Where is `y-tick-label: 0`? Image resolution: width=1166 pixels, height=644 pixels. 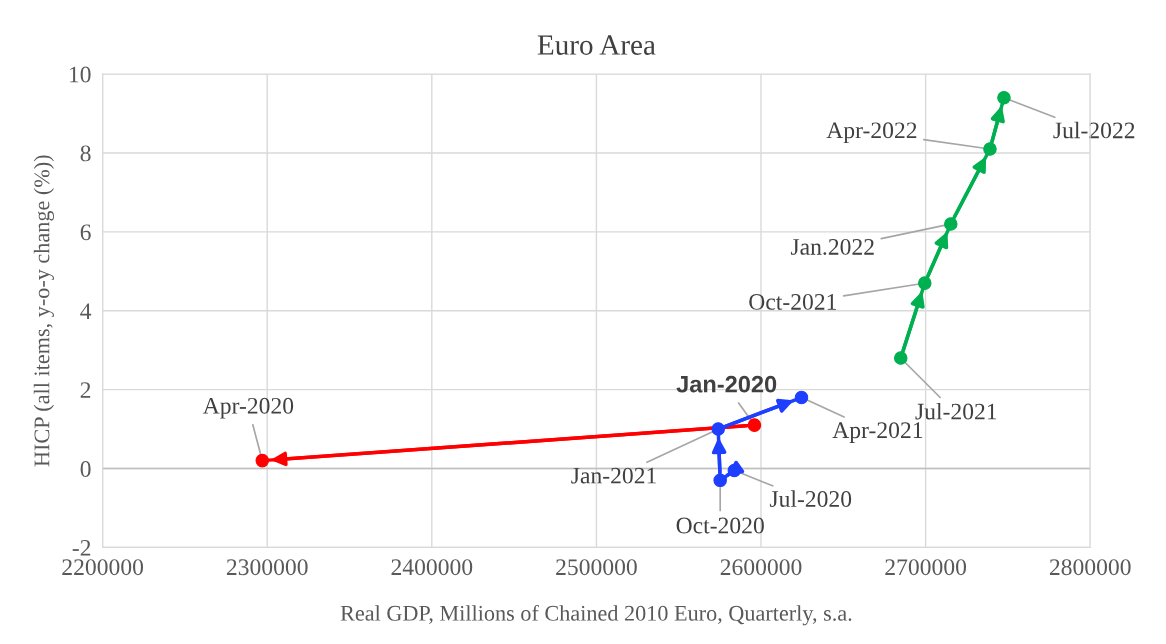
y-tick-label: 0 is located at coordinates (85, 469).